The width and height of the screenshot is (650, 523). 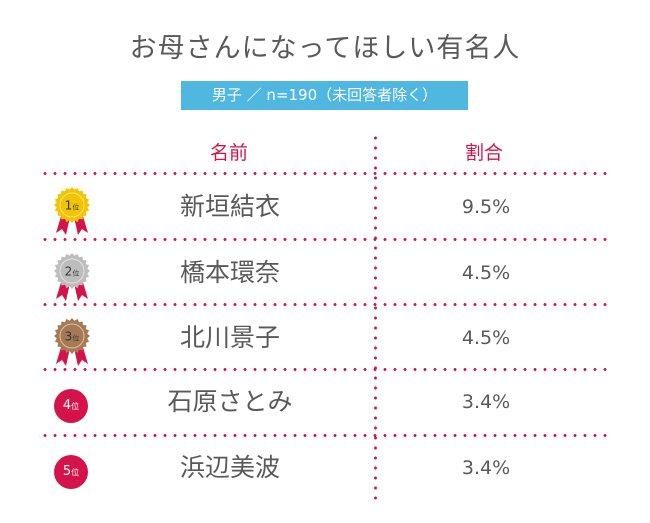 What do you see at coordinates (375, 318) in the screenshot?
I see `column-divider` at bounding box center [375, 318].